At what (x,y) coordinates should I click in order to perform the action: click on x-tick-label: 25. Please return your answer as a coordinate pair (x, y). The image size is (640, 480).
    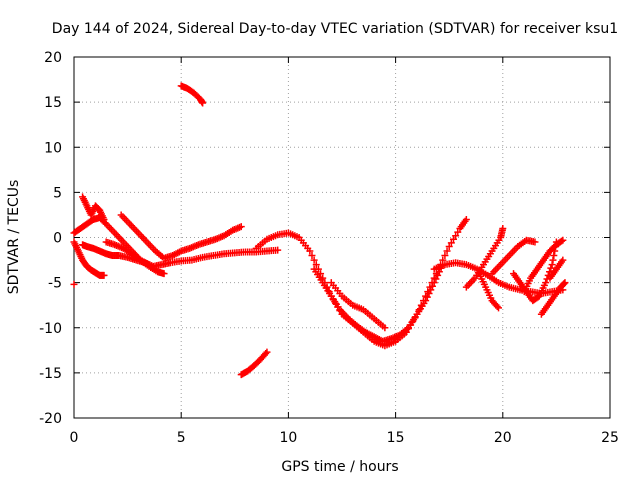
    Looking at the image, I should click on (610, 438).